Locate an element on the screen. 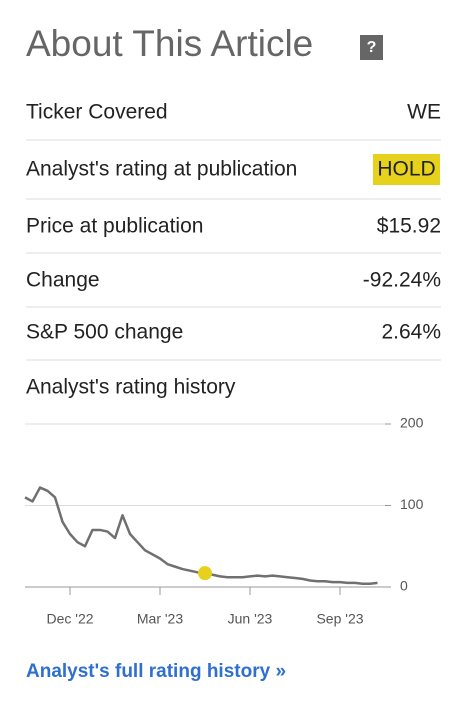 The width and height of the screenshot is (469, 720). row-value: $15.92 is located at coordinates (409, 226).